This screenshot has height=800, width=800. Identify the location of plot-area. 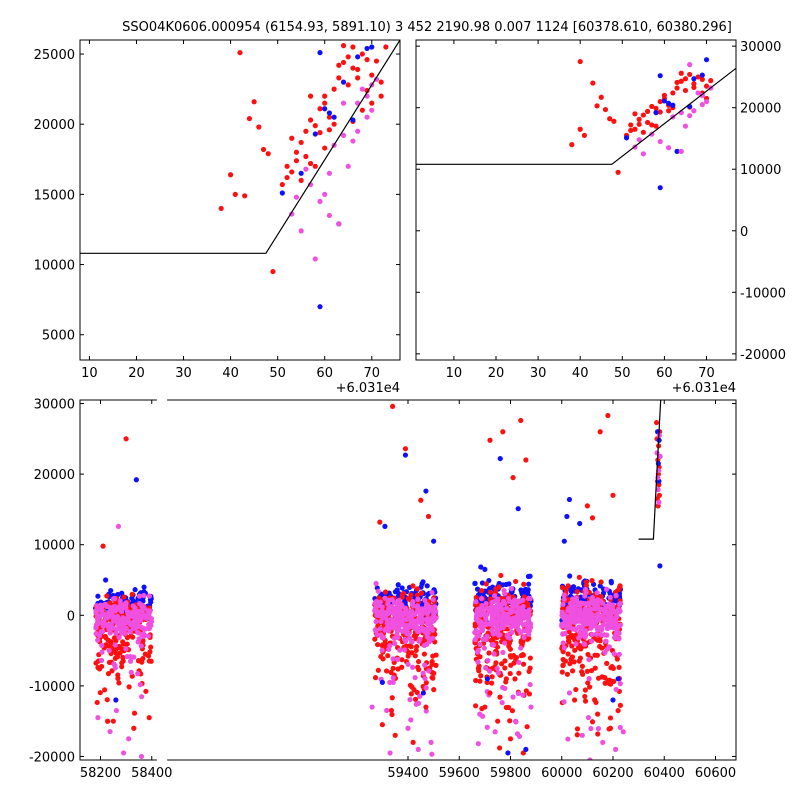
(240, 175).